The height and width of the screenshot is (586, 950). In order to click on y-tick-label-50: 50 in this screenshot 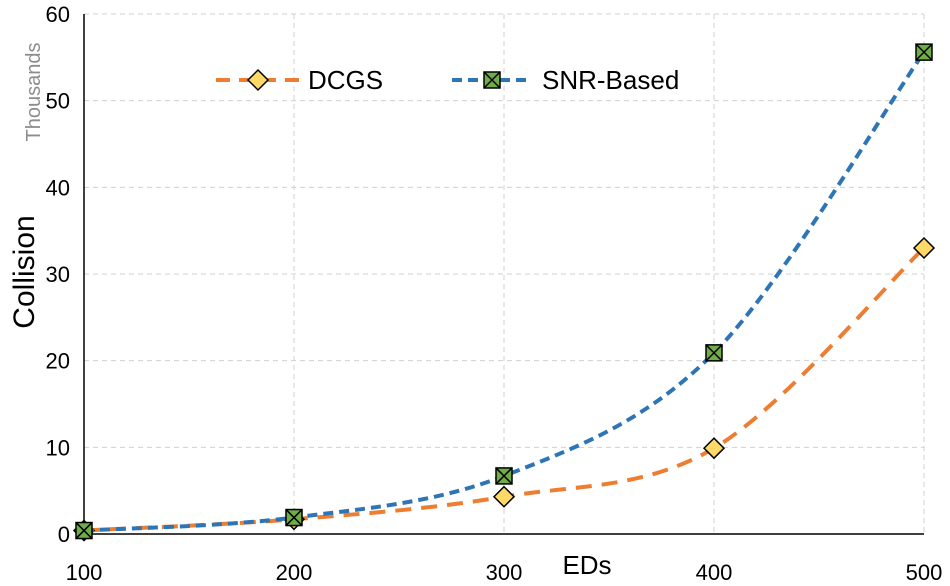, I will do `click(58, 101)`.